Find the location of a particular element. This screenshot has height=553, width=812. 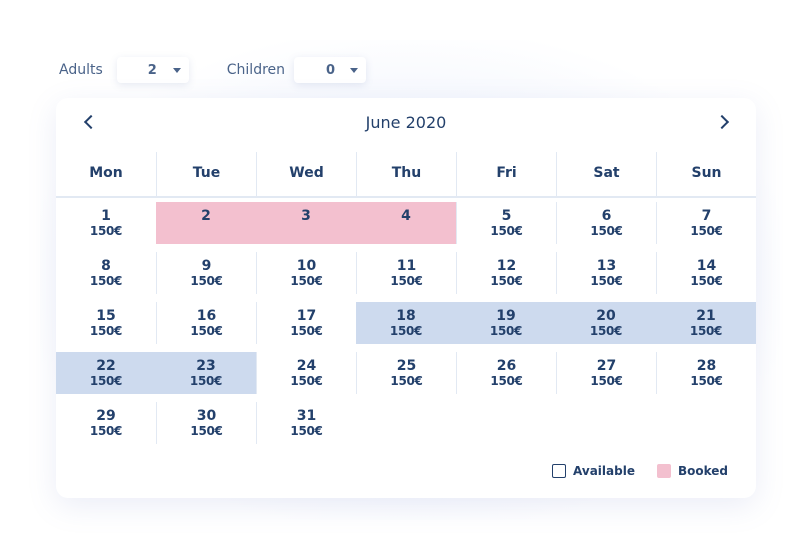

children-select: 0 is located at coordinates (330, 70).